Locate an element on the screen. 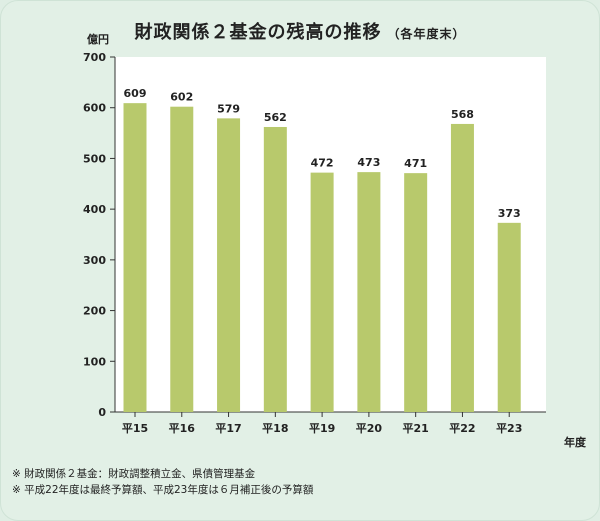 Image resolution: width=600 pixels, height=521 pixels. data-label: 602 is located at coordinates (181, 97).